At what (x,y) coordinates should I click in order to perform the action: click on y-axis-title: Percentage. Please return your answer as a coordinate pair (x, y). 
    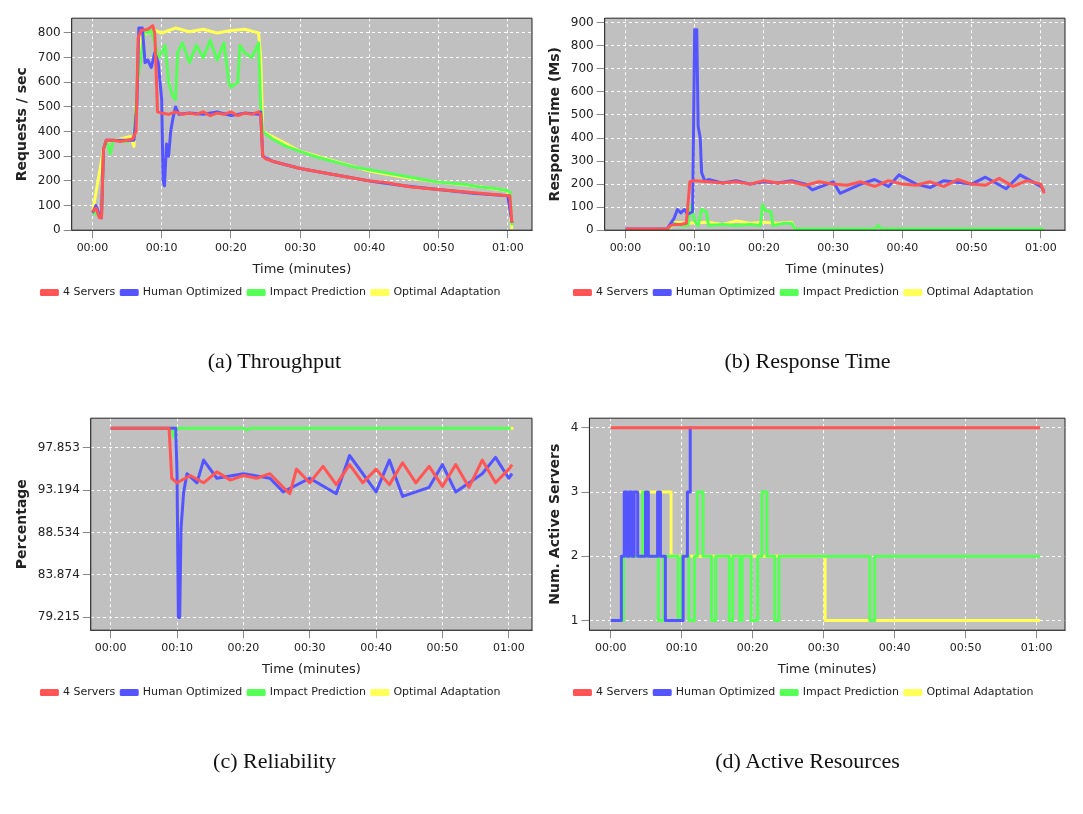
    Looking at the image, I should click on (20, 524).